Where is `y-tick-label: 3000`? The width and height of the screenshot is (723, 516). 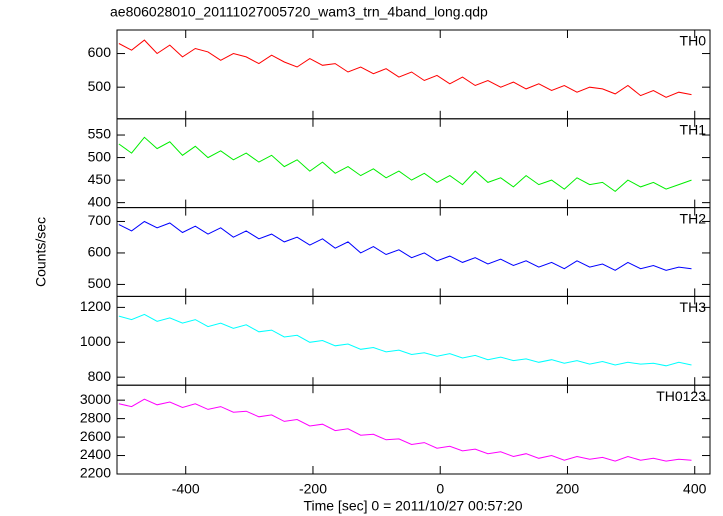 y-tick-label: 3000 is located at coordinates (95, 399).